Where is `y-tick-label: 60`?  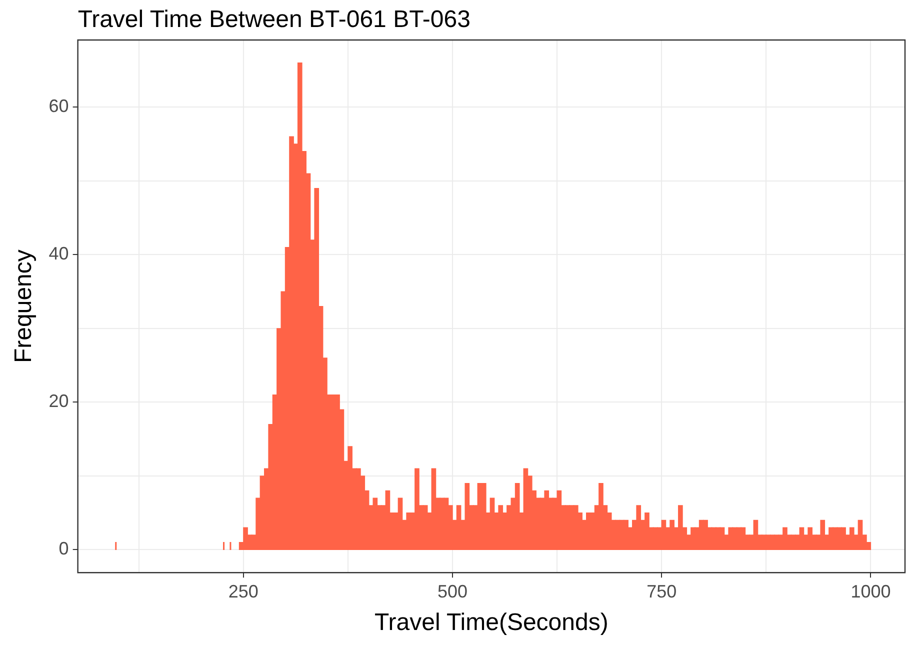 y-tick-label: 60 is located at coordinates (58, 106).